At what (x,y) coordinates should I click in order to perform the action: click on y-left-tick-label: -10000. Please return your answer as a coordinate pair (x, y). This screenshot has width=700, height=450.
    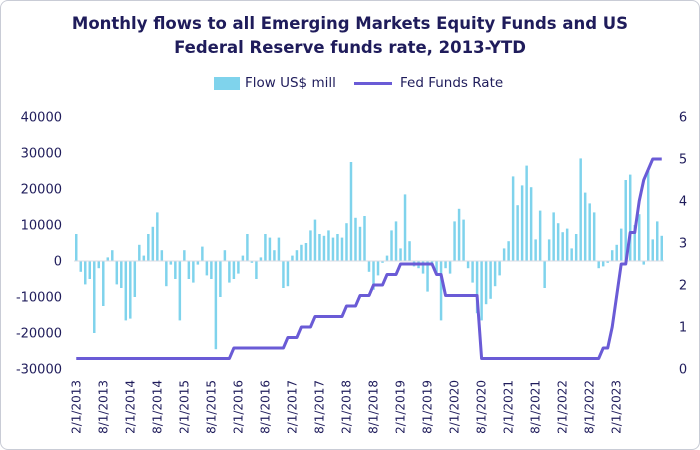
    Looking at the image, I should click on (39, 298).